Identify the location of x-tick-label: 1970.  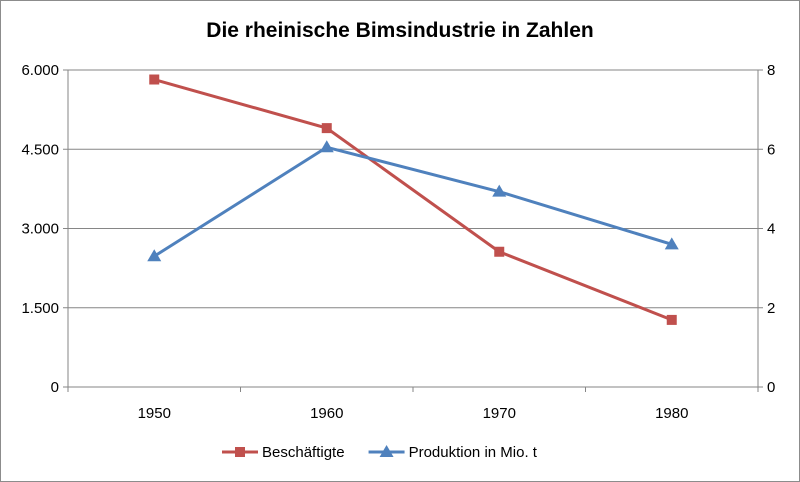
(499, 413).